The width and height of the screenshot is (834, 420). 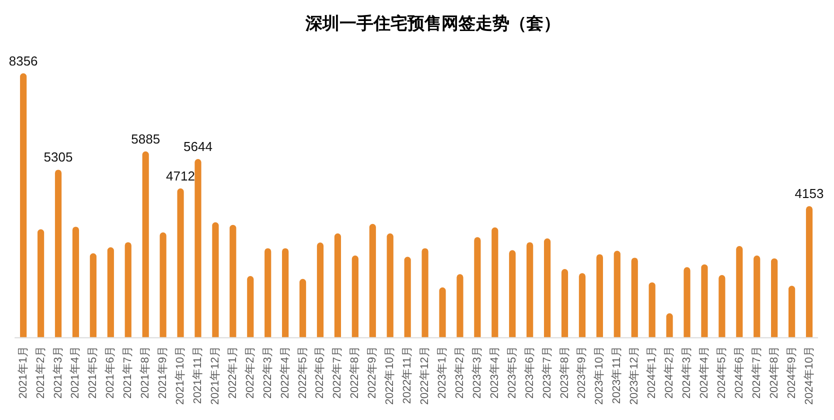 What do you see at coordinates (268, 372) in the screenshot?
I see `x-tick-label: 2022年3月` at bounding box center [268, 372].